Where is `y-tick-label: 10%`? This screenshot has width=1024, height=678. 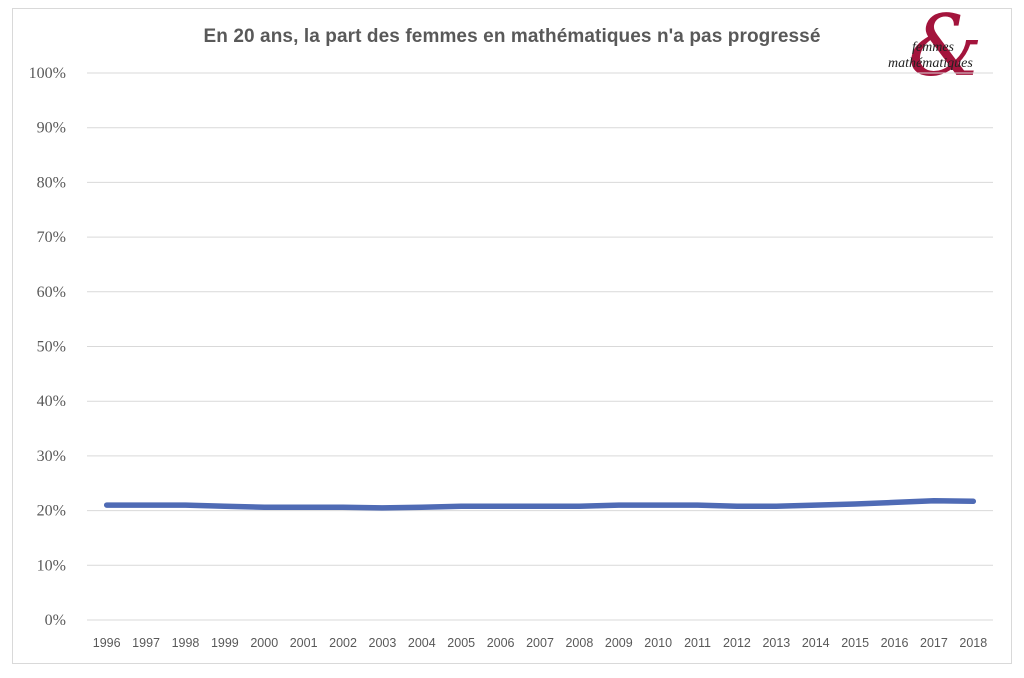
y-tick-label: 10% is located at coordinates (51, 565).